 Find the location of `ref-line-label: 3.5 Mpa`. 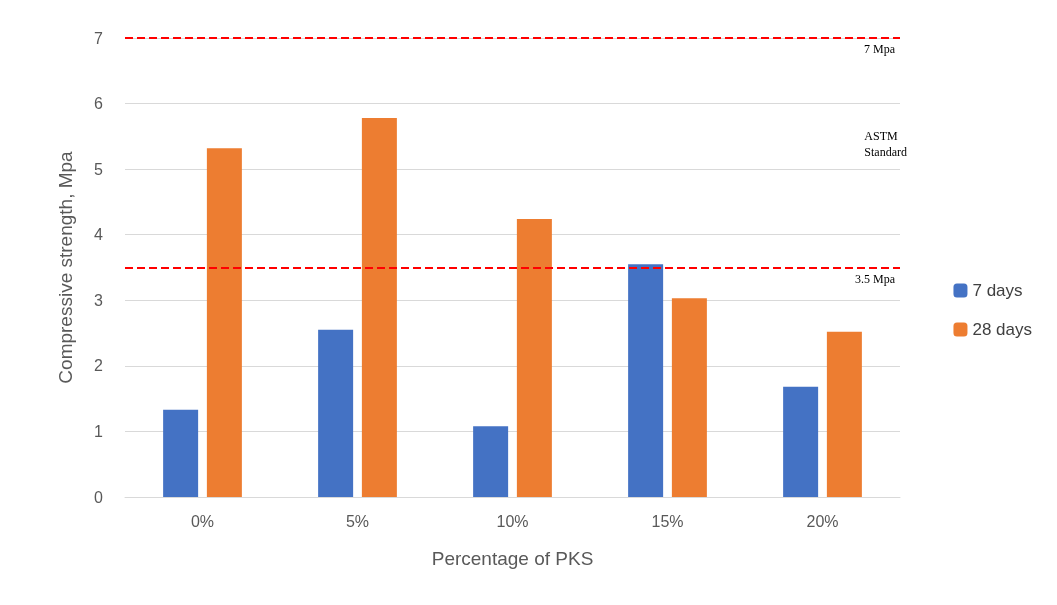

ref-line-label: 3.5 Mpa is located at coordinates (875, 278).